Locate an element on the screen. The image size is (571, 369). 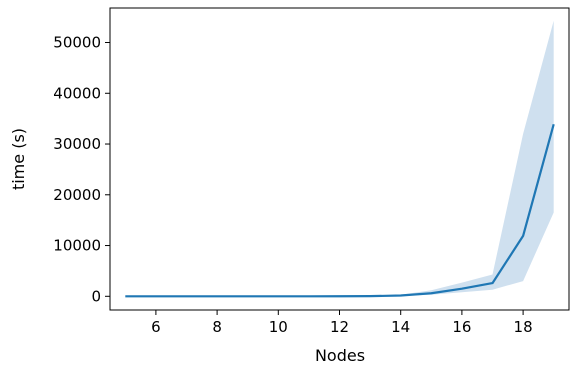
x-tick-label: 16 is located at coordinates (461, 327).